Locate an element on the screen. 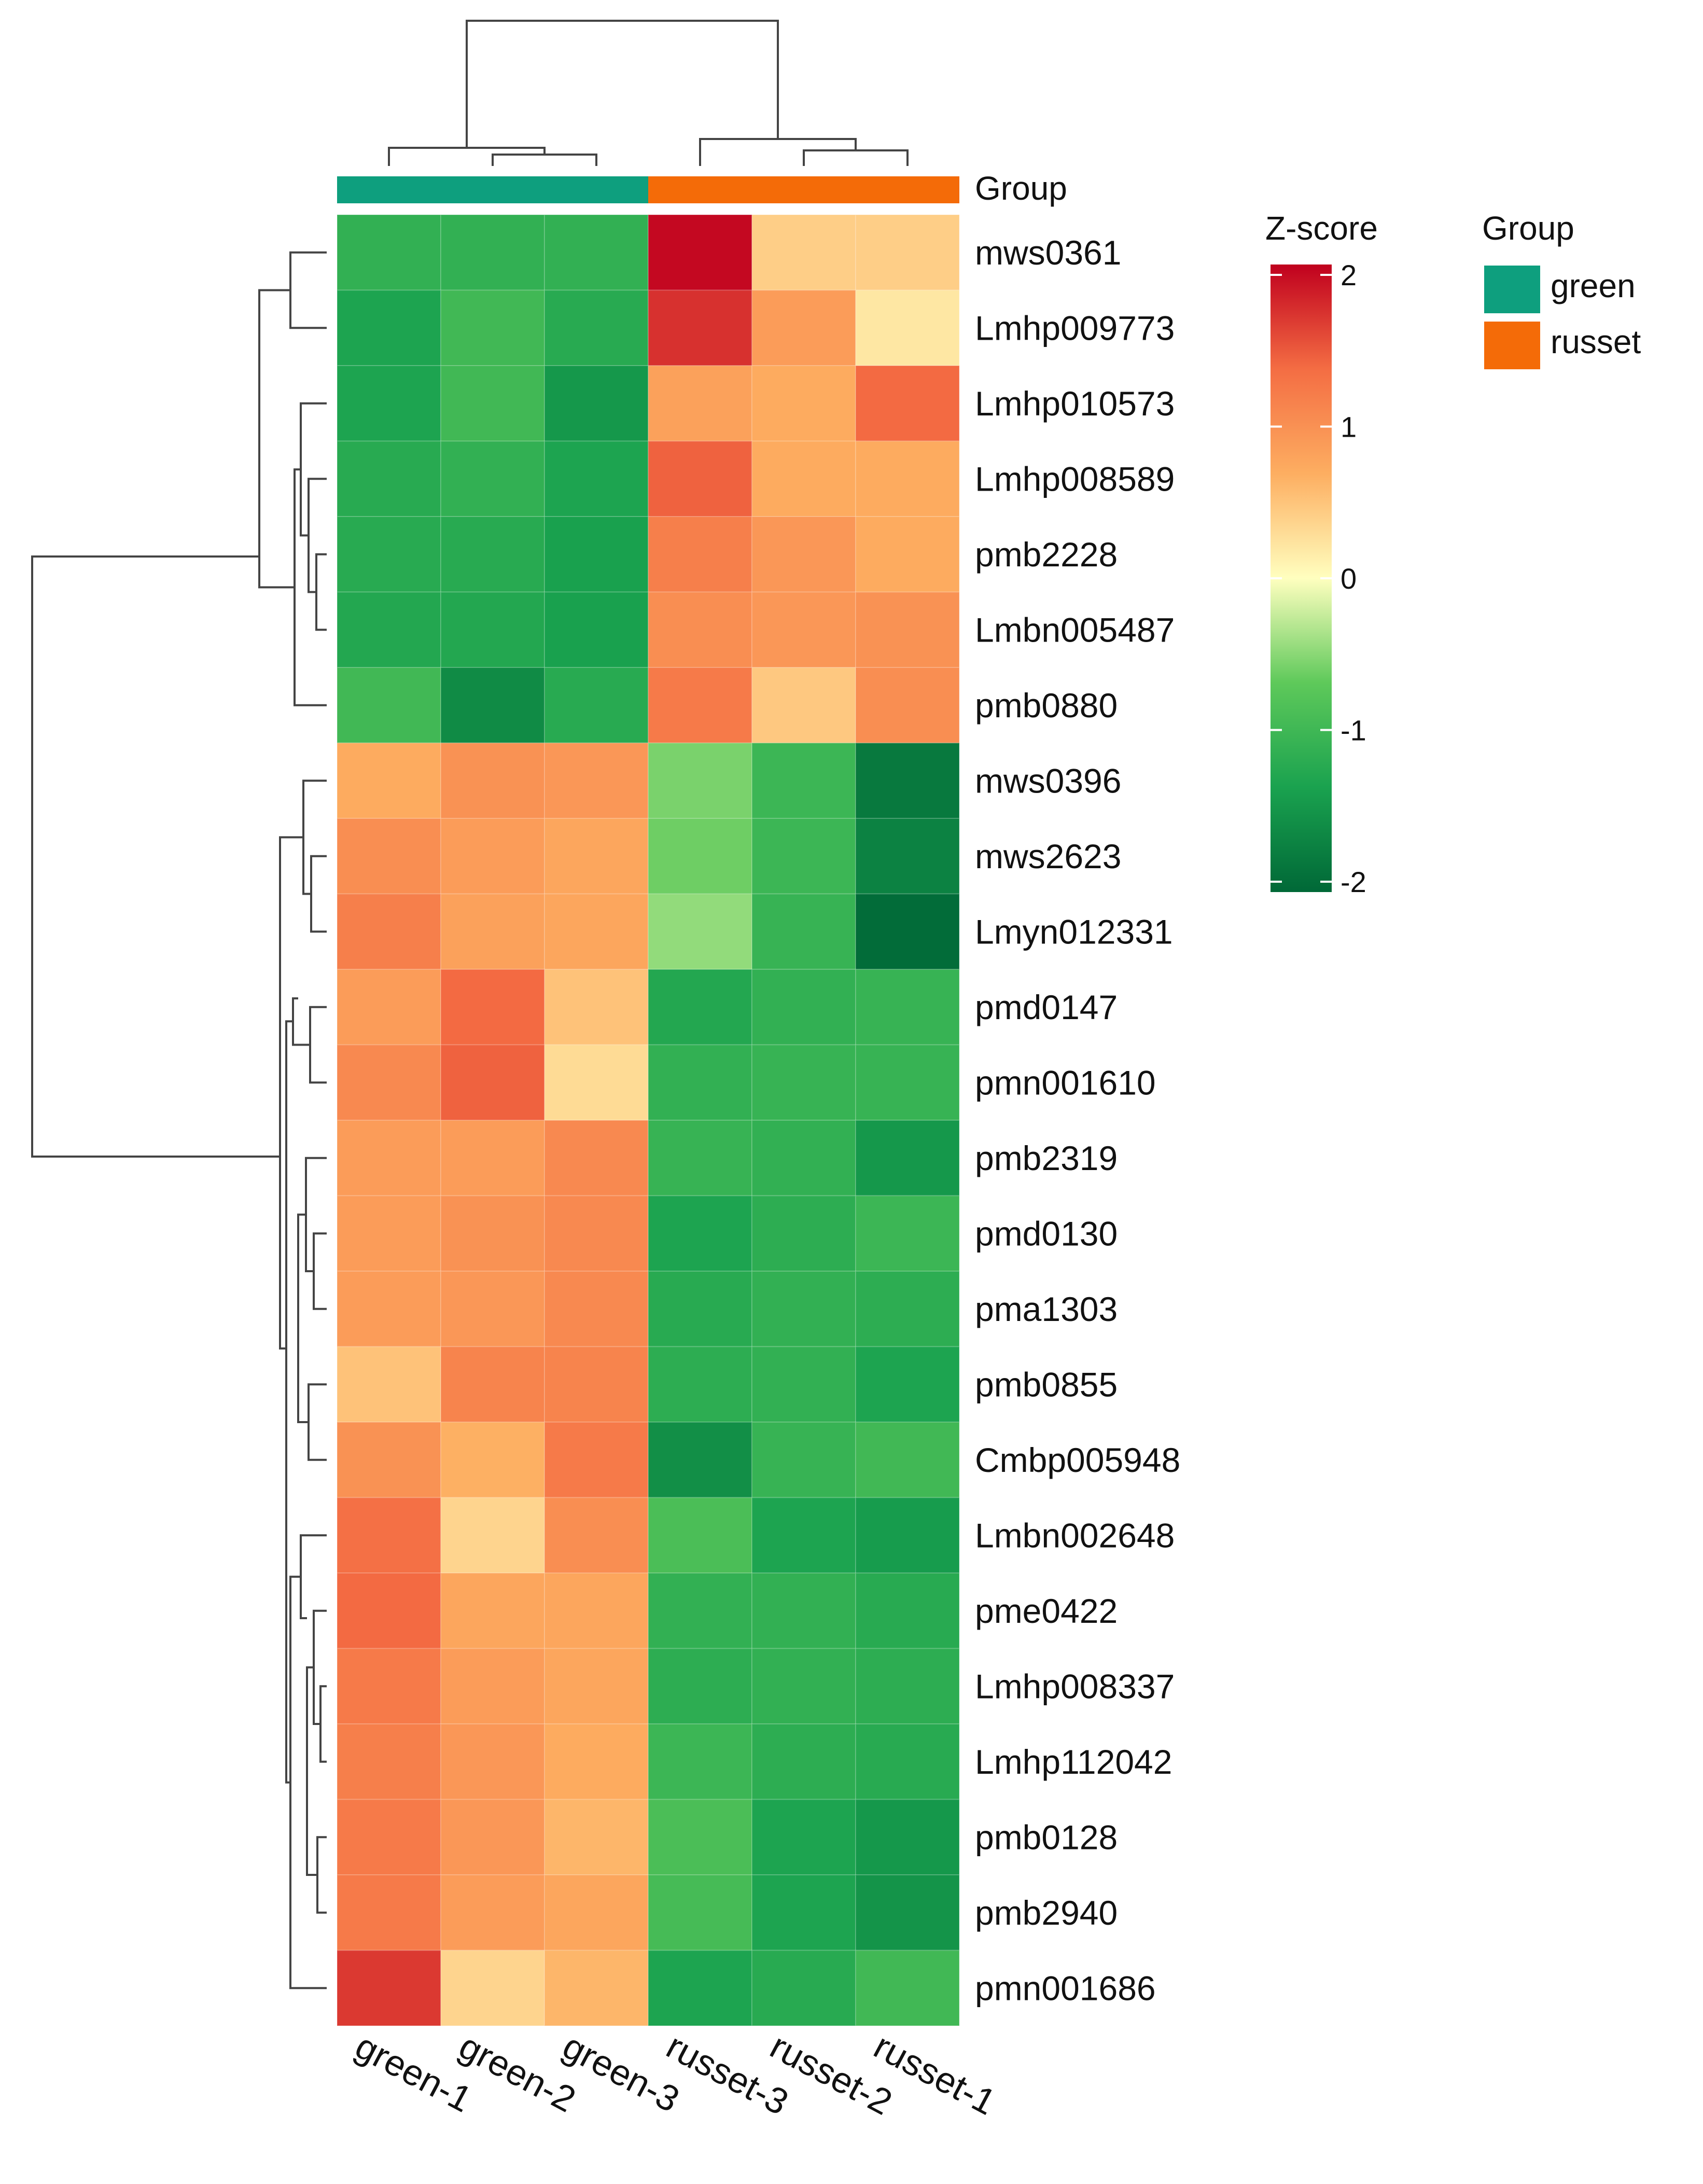  row-label-pme0422: pme0422 is located at coordinates (1046, 1611).